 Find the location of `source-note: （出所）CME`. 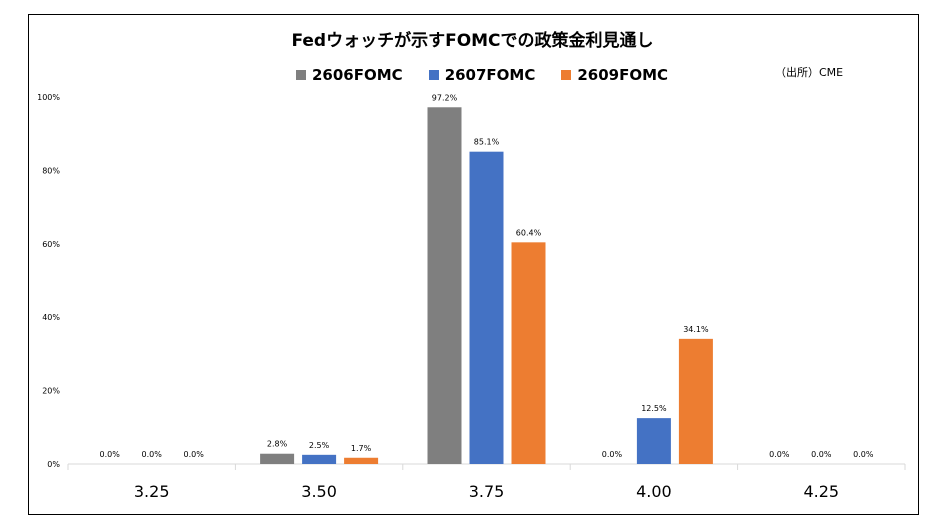

source-note: （出所）CME is located at coordinates (809, 72).